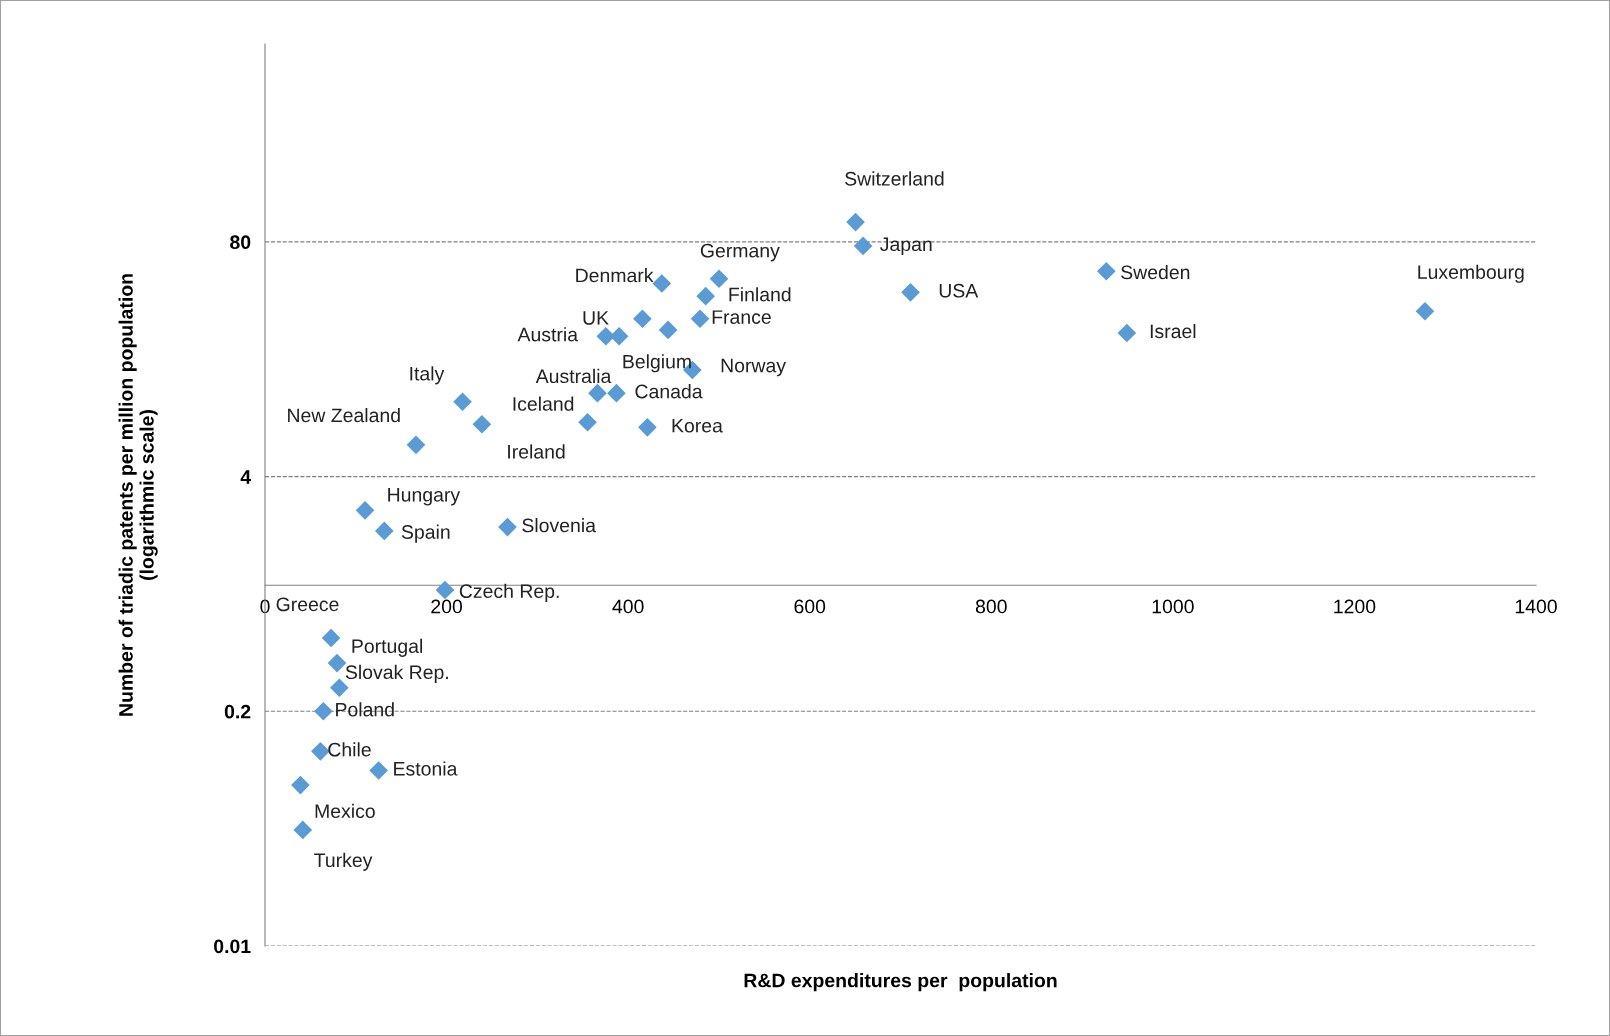 Image resolution: width=1610 pixels, height=1036 pixels. Describe the element at coordinates (900, 982) in the screenshot. I see `x-axis-title: R&D expenditures per population` at that location.